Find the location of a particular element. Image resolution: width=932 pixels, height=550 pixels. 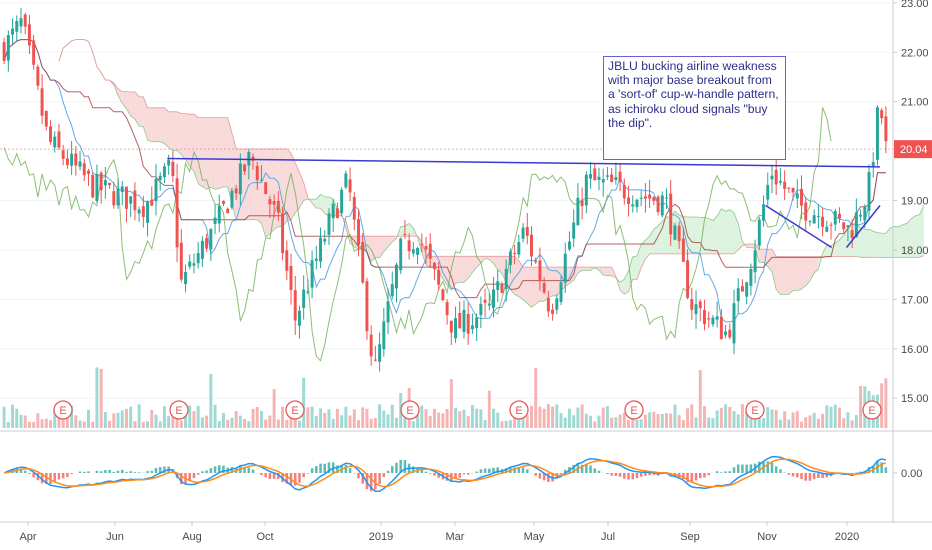

earnings-label: E is located at coordinates (409, 411).